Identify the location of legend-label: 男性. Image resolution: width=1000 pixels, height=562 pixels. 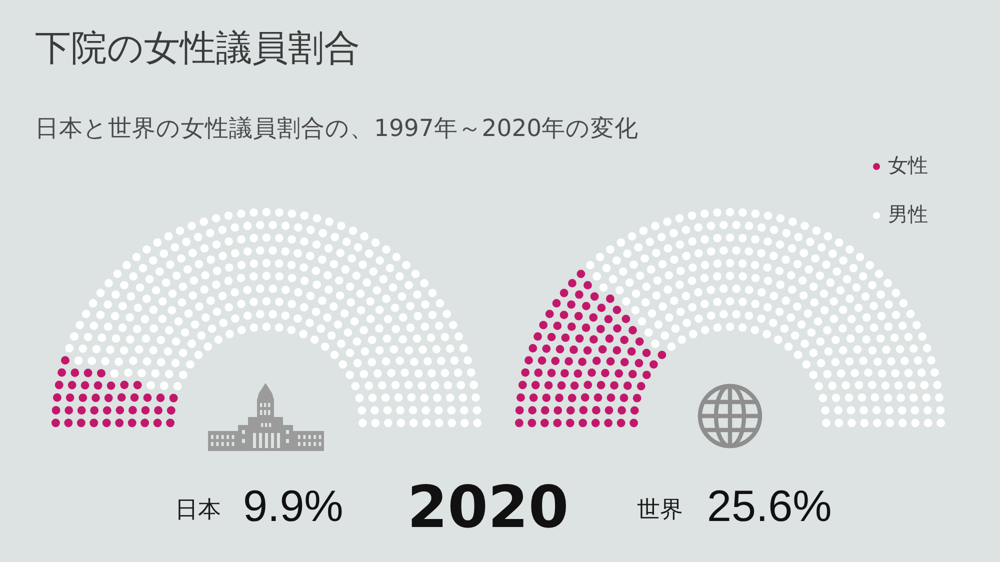
(908, 214).